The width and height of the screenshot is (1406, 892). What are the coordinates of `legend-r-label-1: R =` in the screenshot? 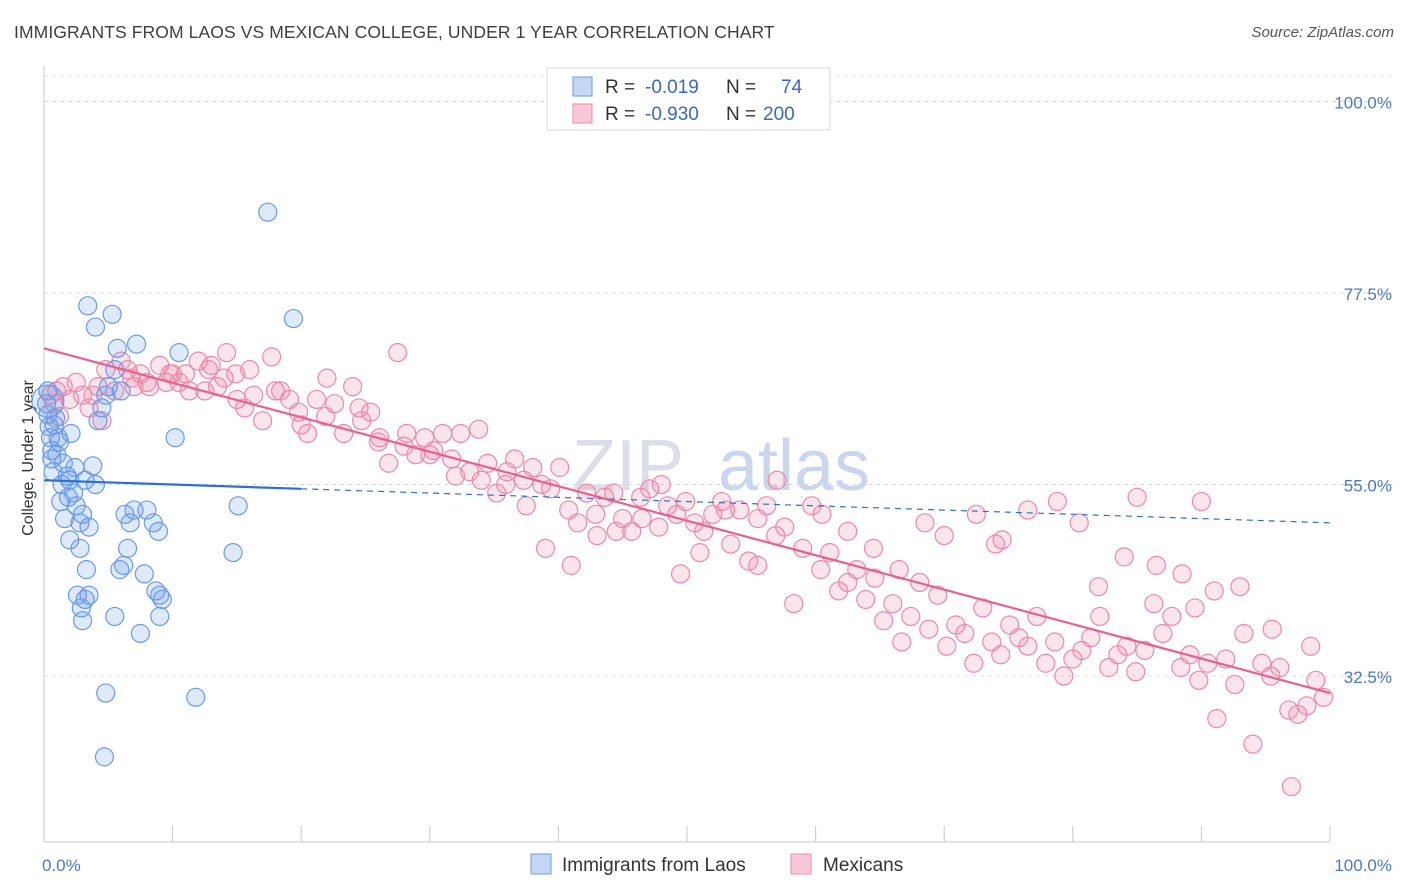 It's located at (620, 87).